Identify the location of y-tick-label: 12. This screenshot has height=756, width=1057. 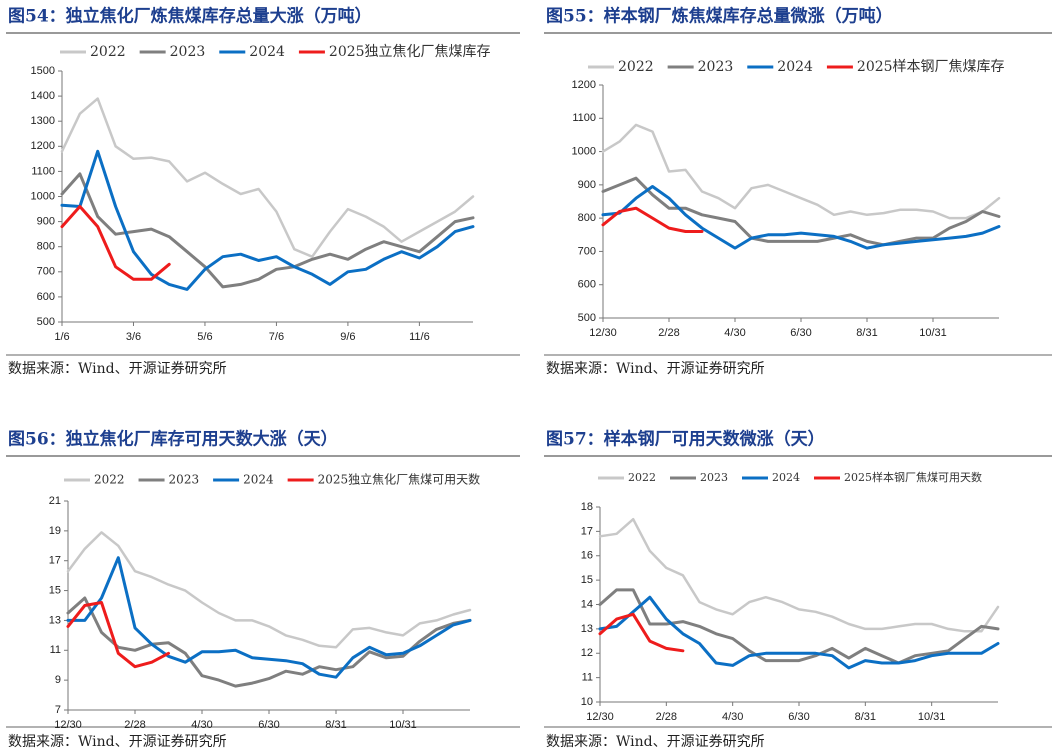
(587, 653).